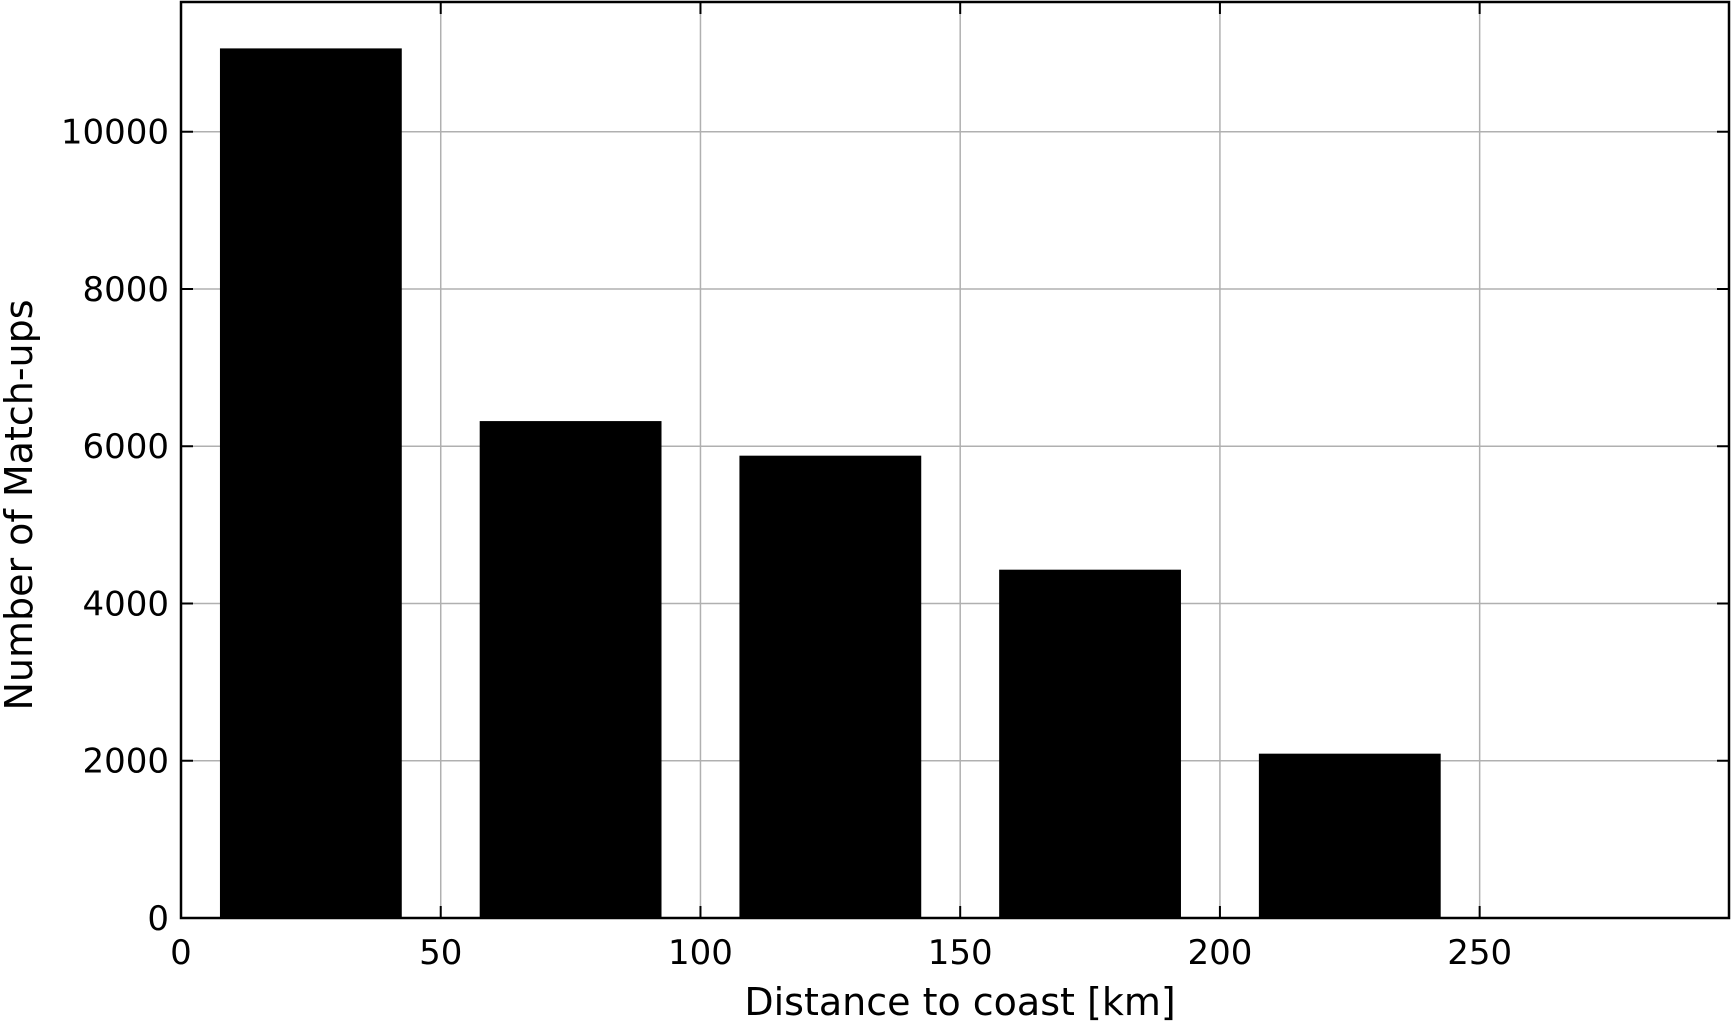 The height and width of the screenshot is (1022, 1732). Describe the element at coordinates (158, 919) in the screenshot. I see `y-tick-label: 0` at that location.